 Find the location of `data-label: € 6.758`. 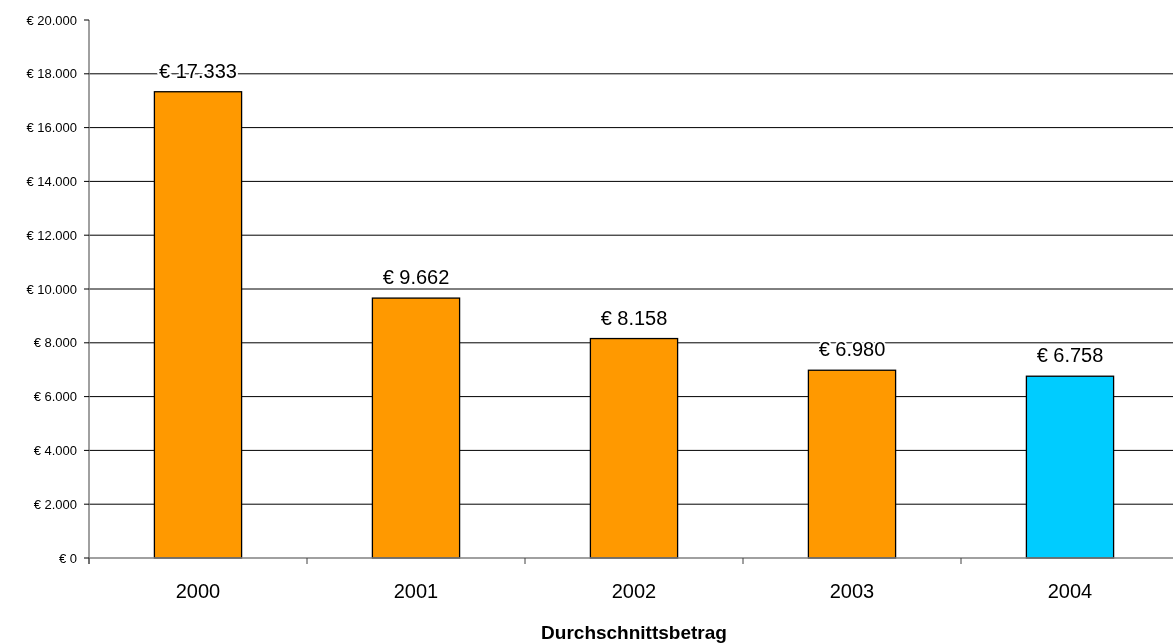

data-label: € 6.758 is located at coordinates (1070, 355).